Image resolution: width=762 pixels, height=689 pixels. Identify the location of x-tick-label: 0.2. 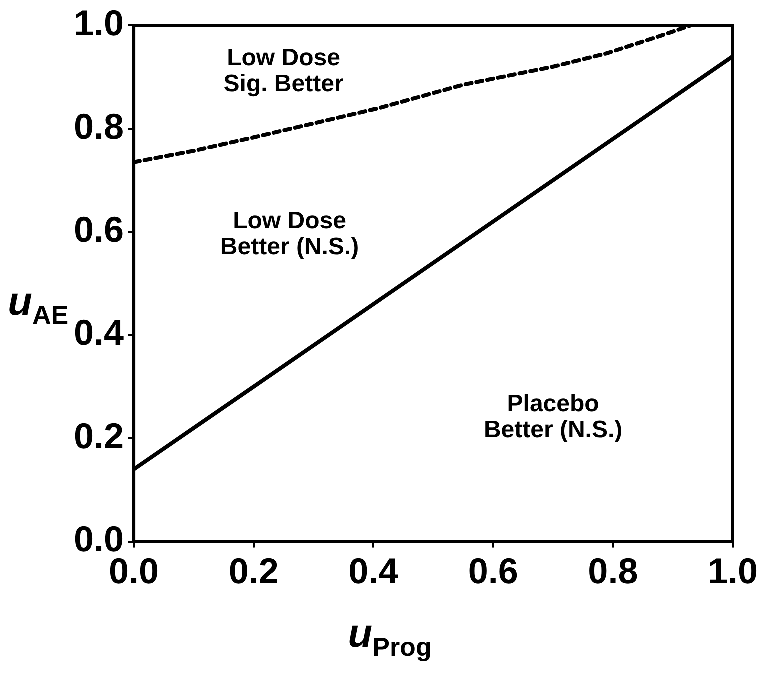
(253, 571).